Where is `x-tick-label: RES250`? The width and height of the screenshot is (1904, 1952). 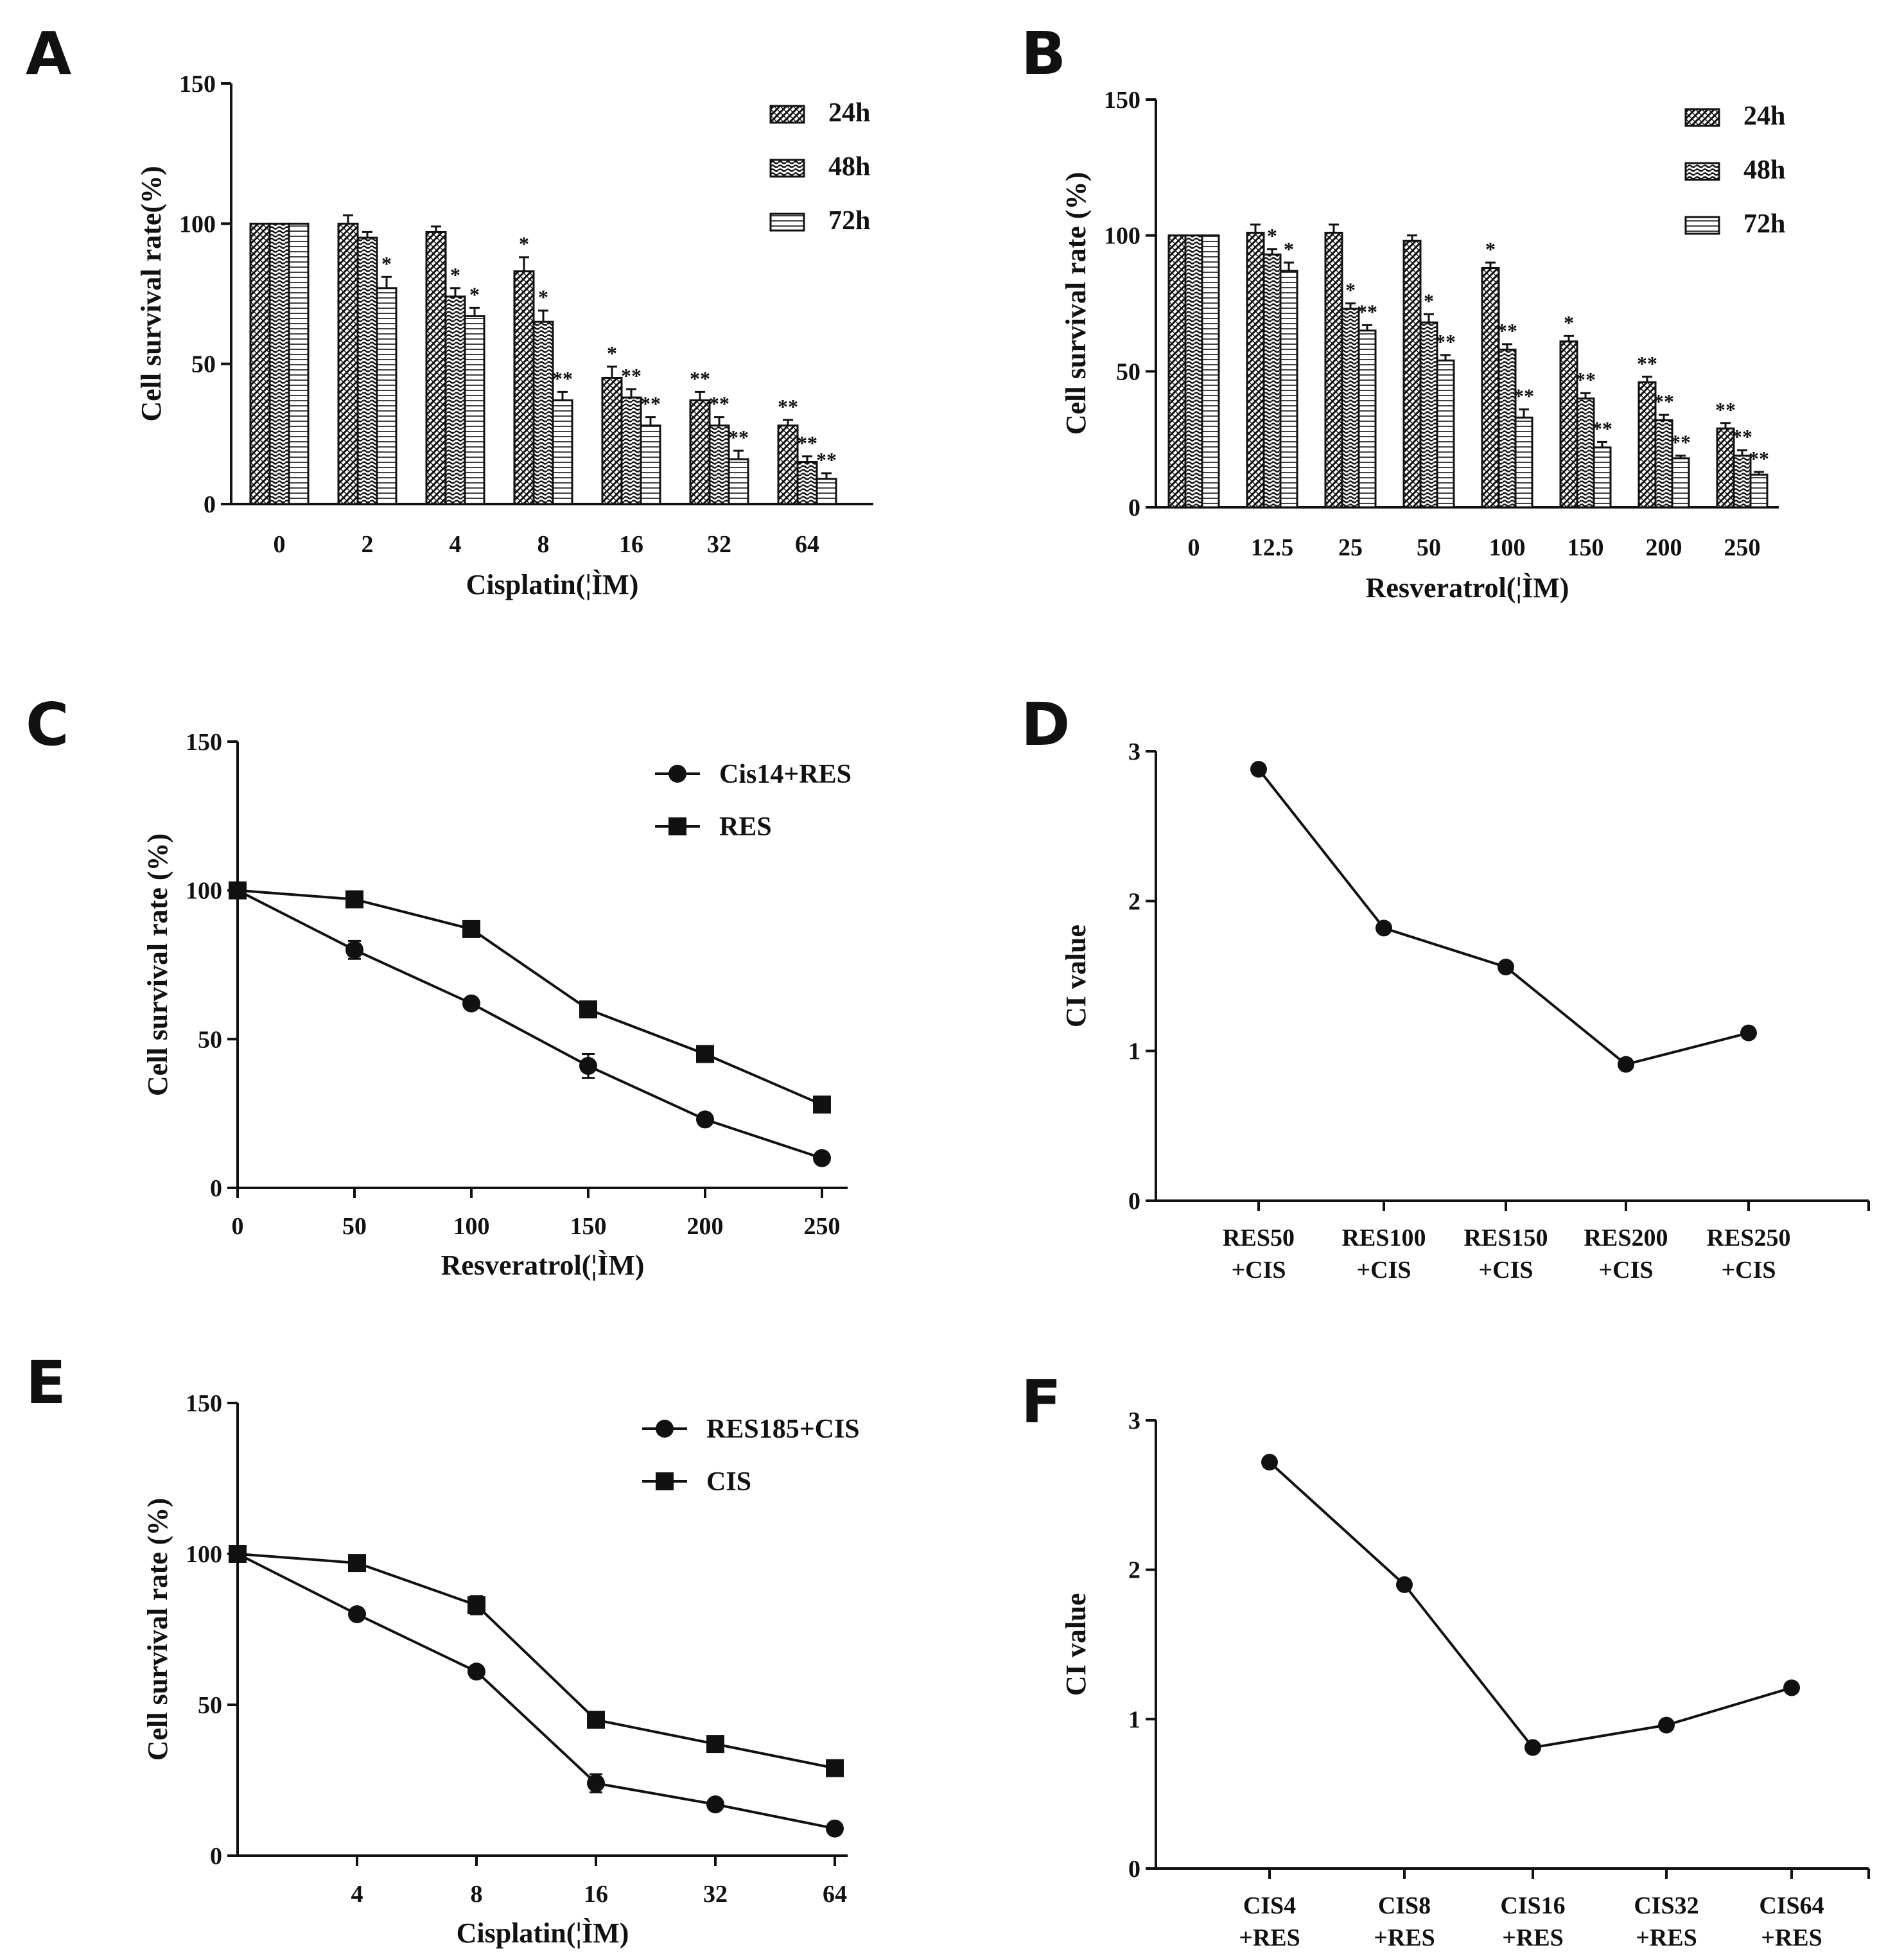
x-tick-label: RES250 is located at coordinates (1749, 1237).